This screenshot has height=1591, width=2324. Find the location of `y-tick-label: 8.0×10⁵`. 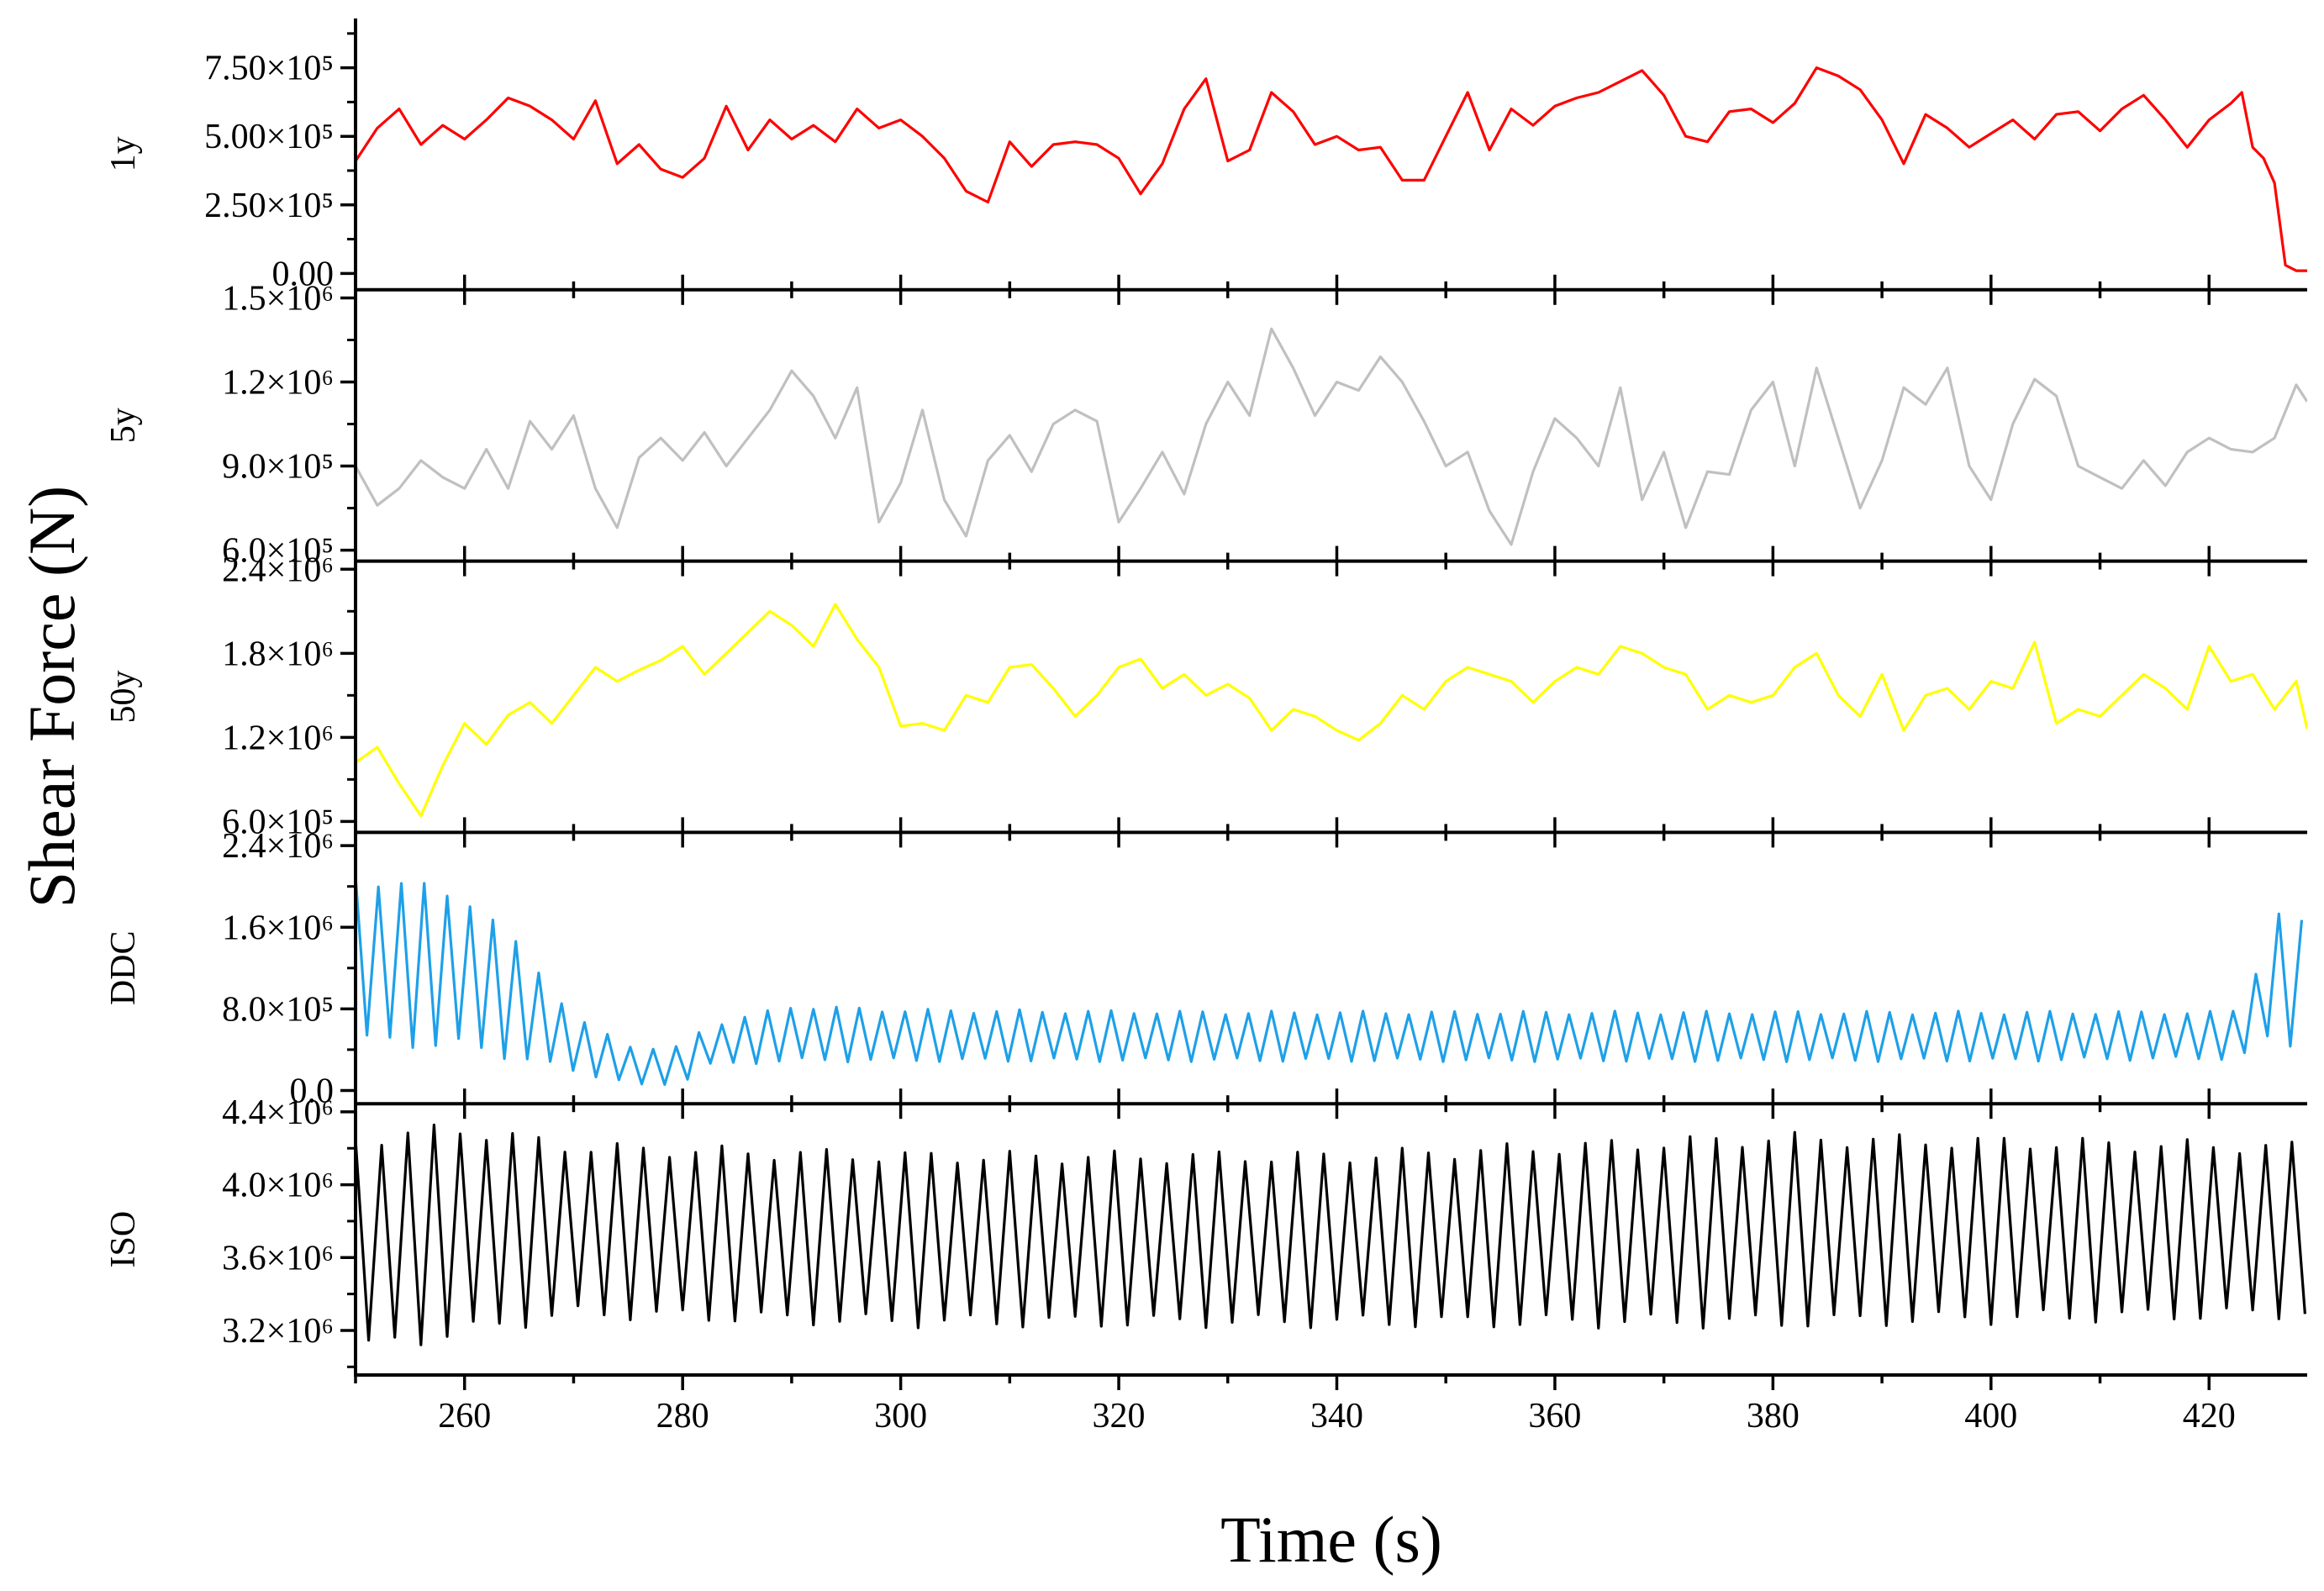

y-tick-label: 8.0×10⁵ is located at coordinates (278, 1009).